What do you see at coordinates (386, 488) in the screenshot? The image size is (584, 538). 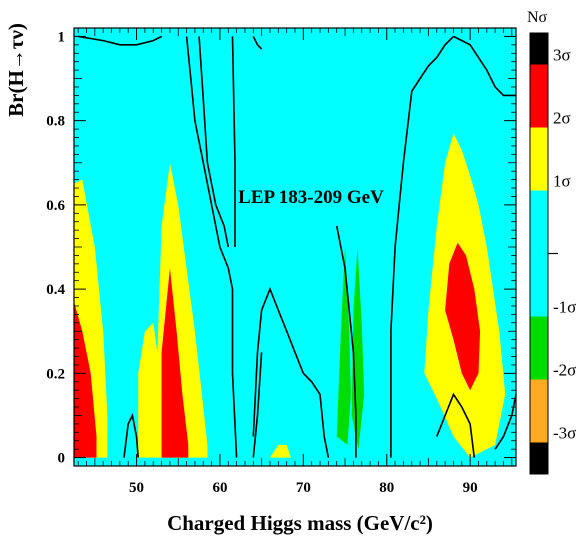 I see `x-tick-label: 80` at bounding box center [386, 488].